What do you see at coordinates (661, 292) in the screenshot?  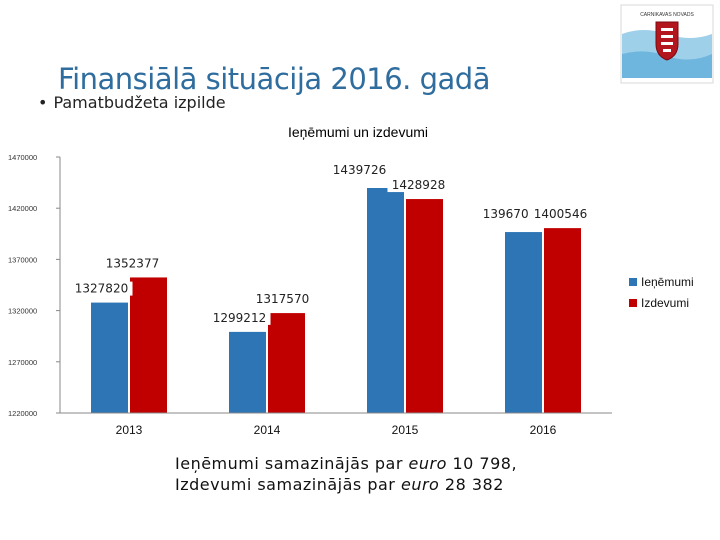 I see `legend: Ieņēmumi Izdevumi` at bounding box center [661, 292].